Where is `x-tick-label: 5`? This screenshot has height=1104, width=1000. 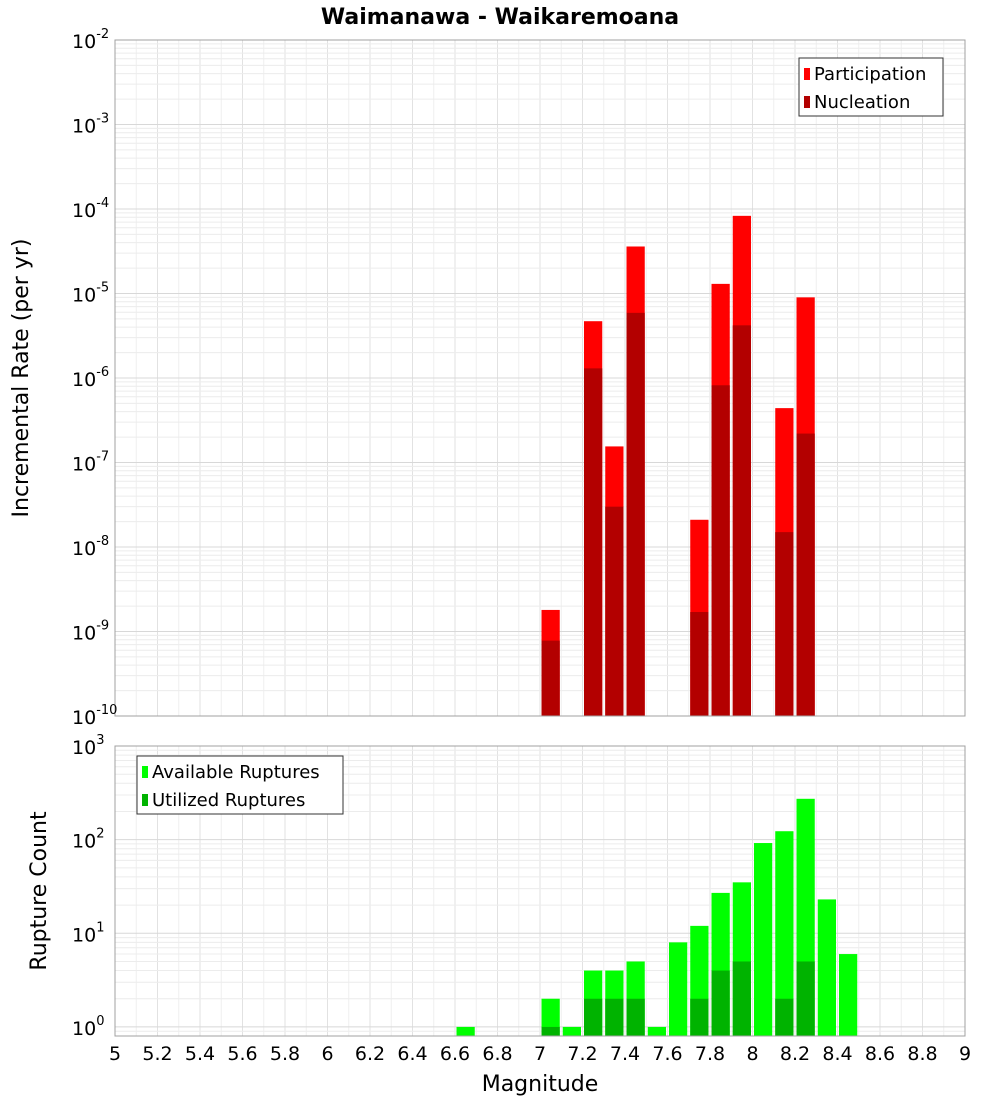 x-tick-label: 5 is located at coordinates (115, 1054).